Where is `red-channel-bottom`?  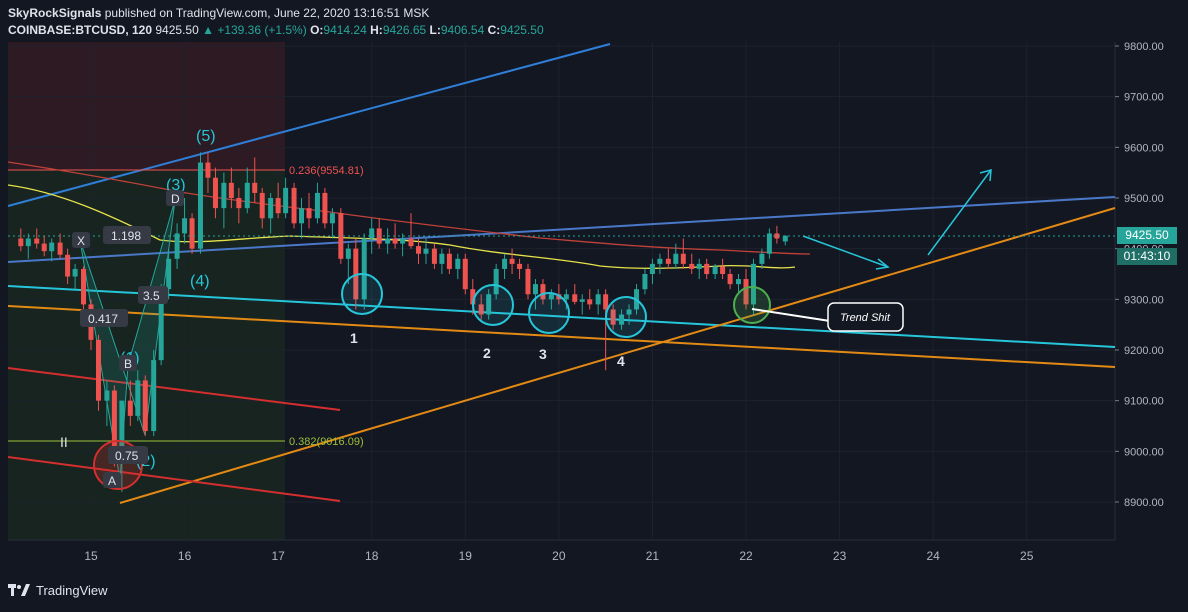 red-channel-bottom is located at coordinates (174, 479).